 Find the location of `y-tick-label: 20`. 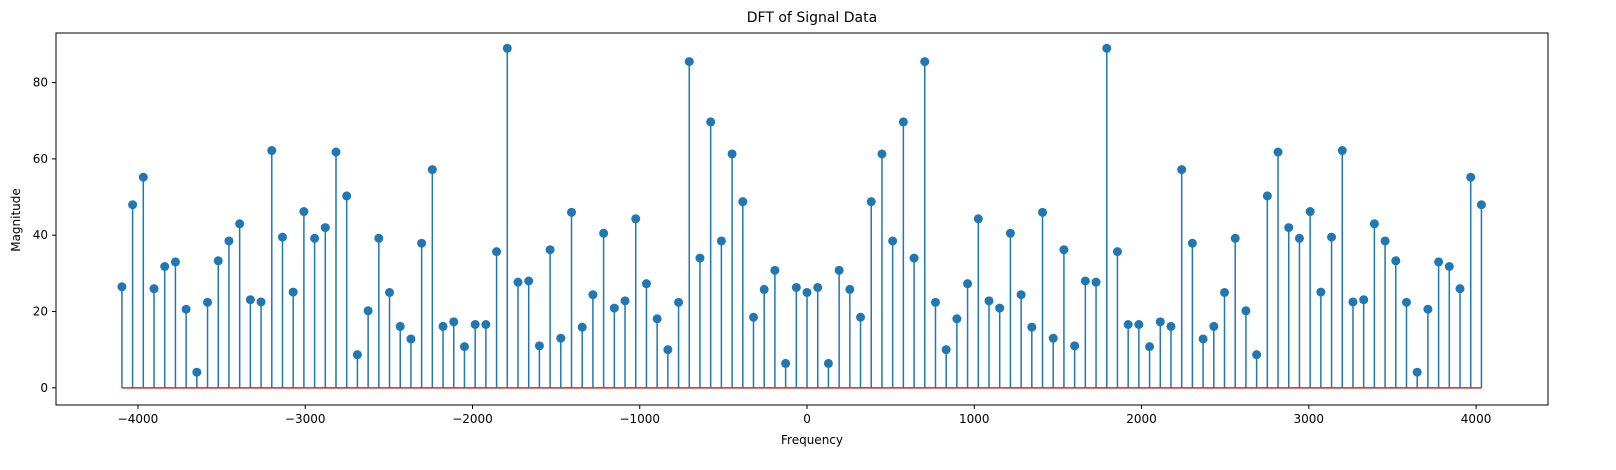

y-tick-label: 20 is located at coordinates (40, 312).